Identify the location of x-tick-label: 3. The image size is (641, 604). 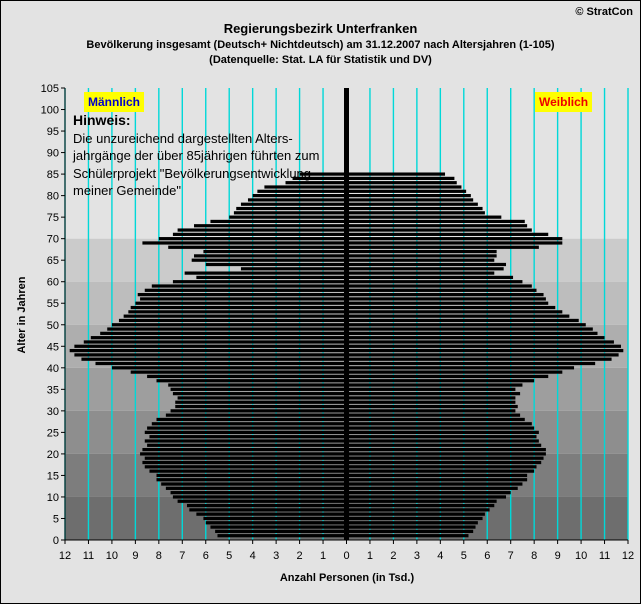
(276, 556).